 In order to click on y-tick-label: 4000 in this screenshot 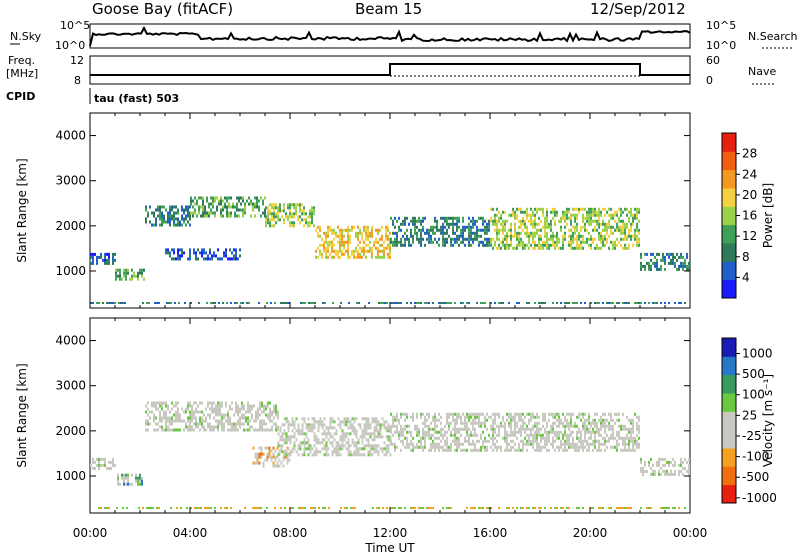, I will do `click(70, 341)`.